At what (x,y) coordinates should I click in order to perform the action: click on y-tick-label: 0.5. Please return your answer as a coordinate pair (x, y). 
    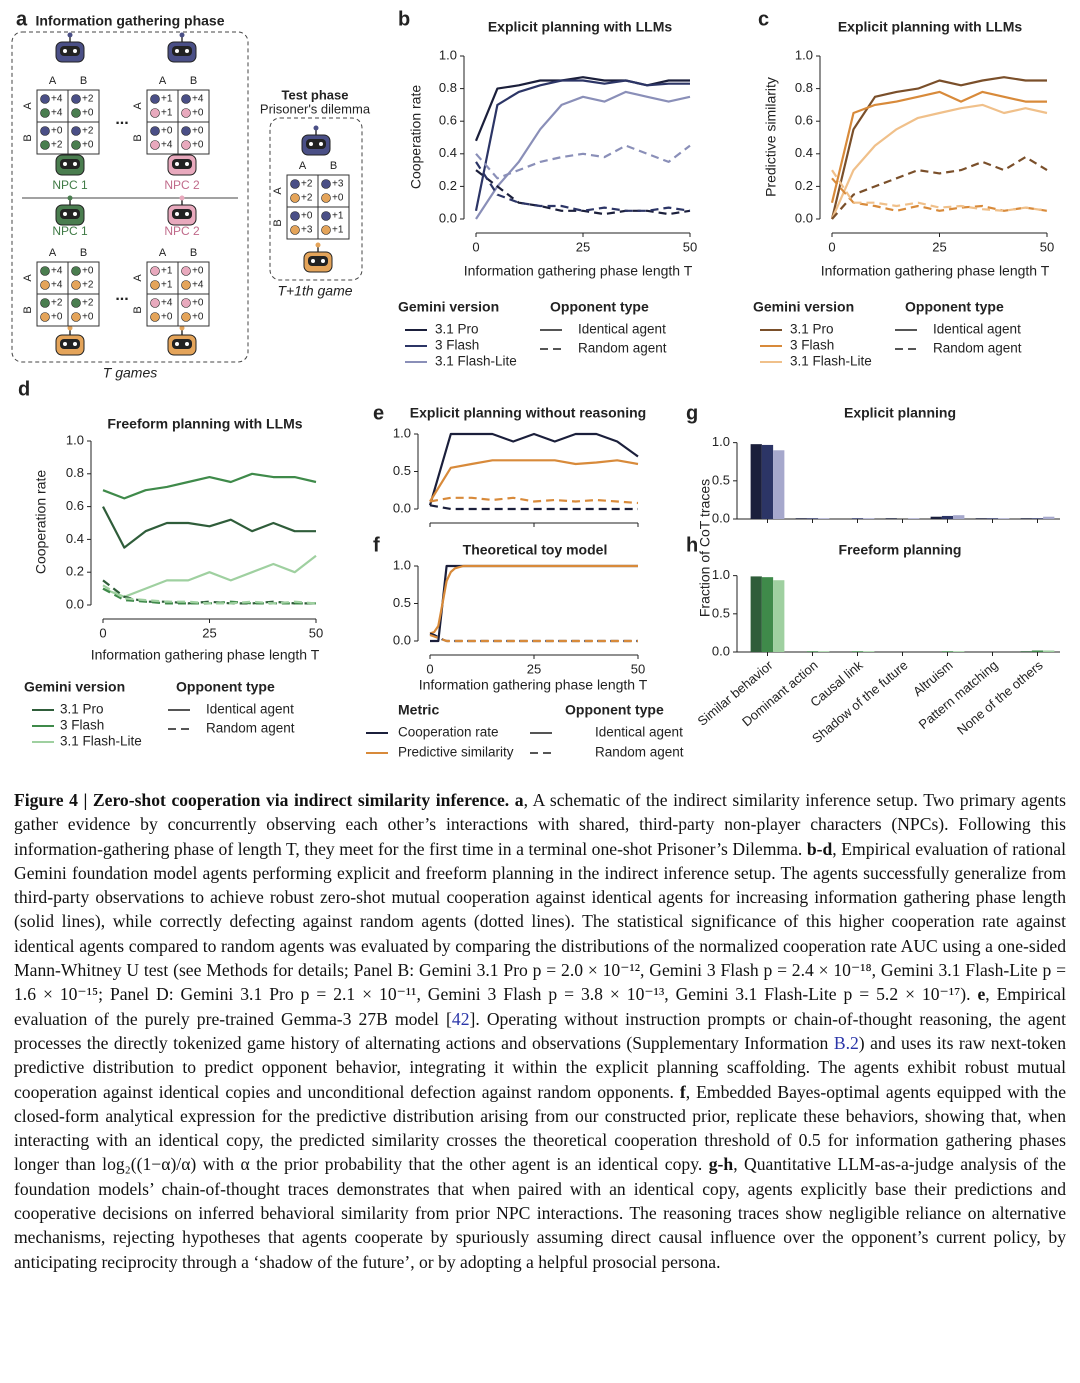
    Looking at the image, I should click on (721, 612).